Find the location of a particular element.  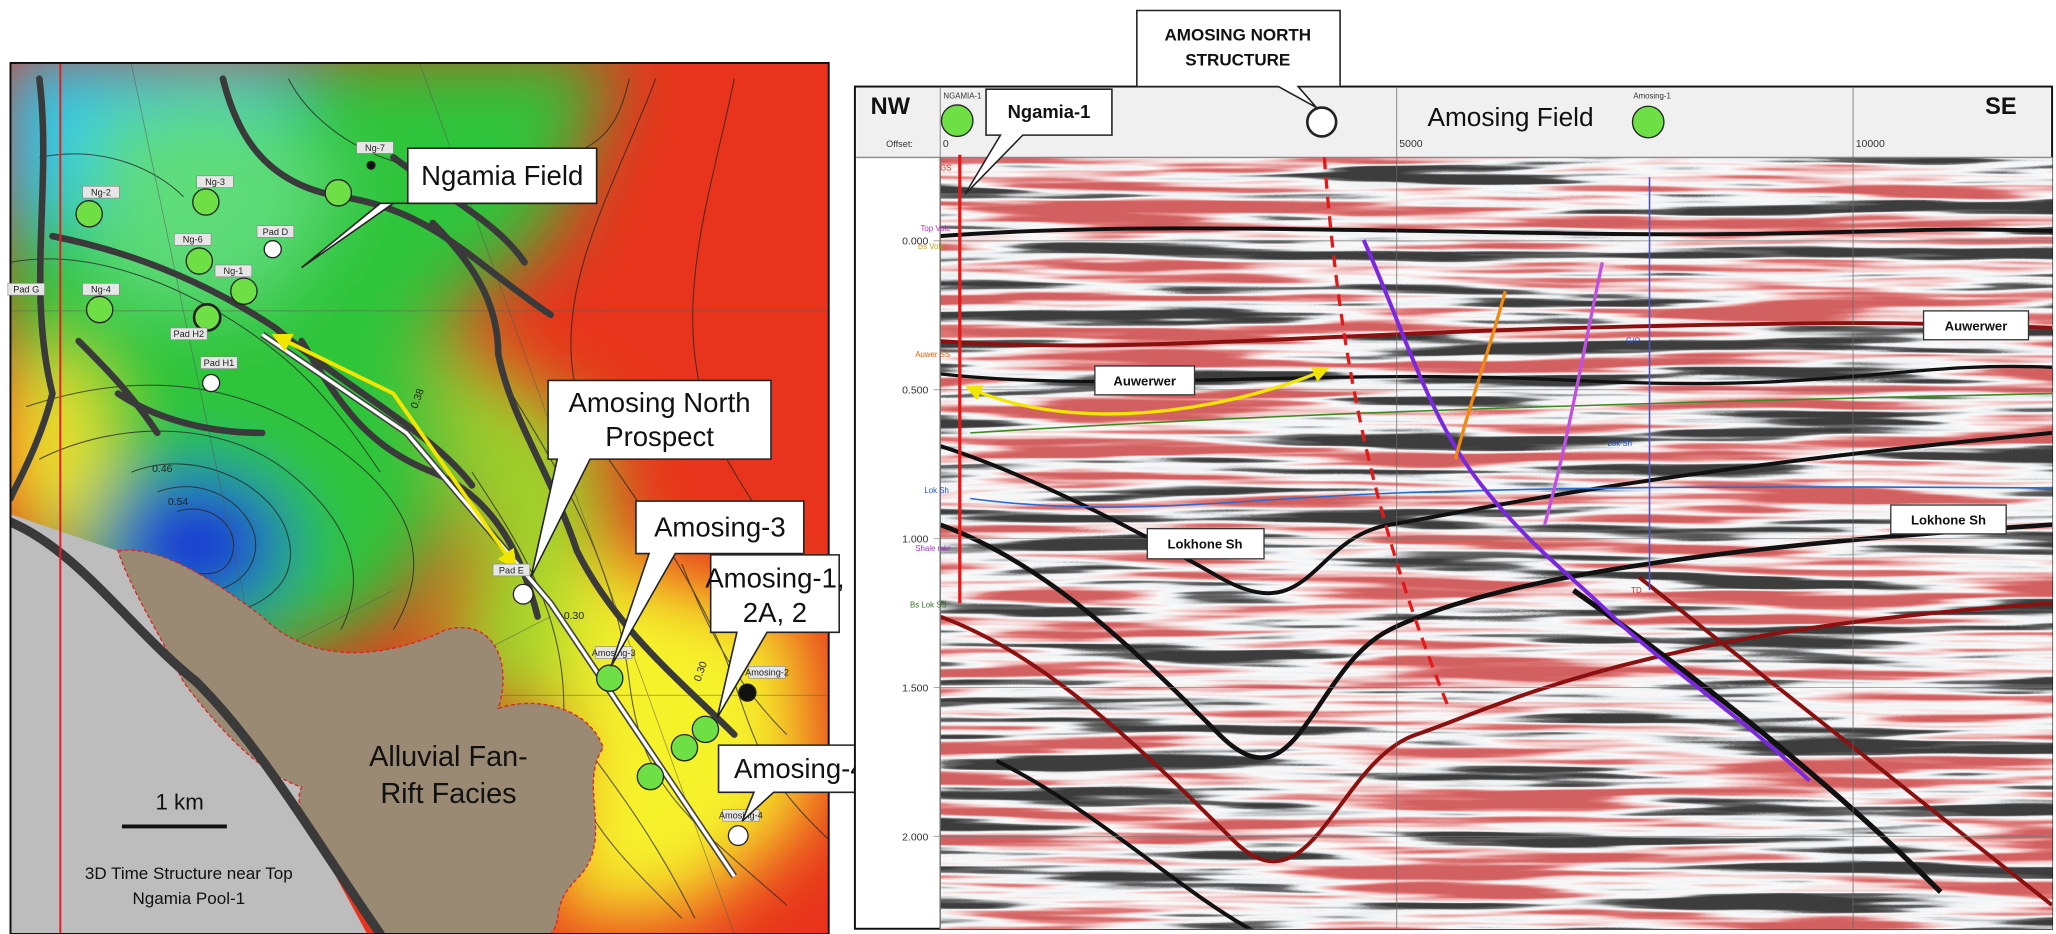

horizon-tag: Top Volc is located at coordinates (935, 228).